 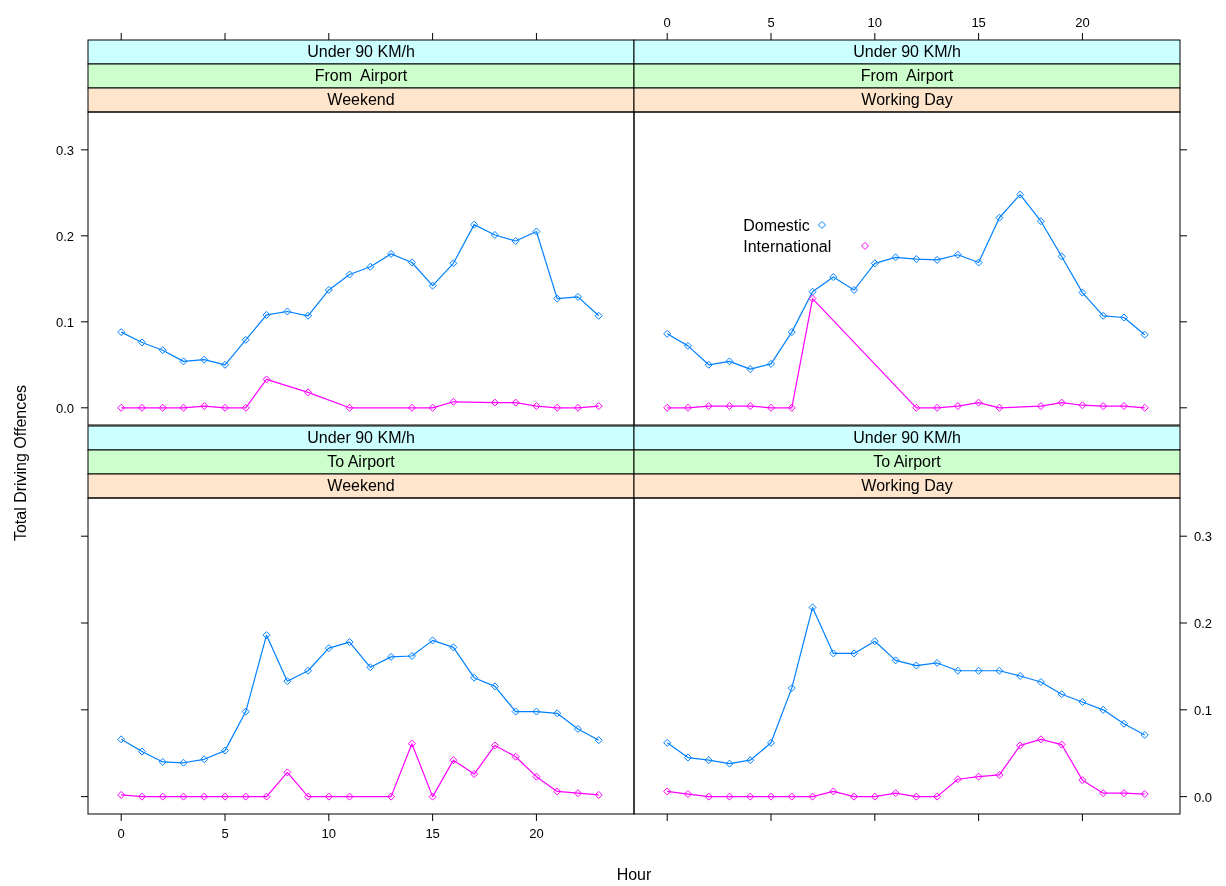 What do you see at coordinates (1082, 22) in the screenshot?
I see `x-tick-label: 20` at bounding box center [1082, 22].